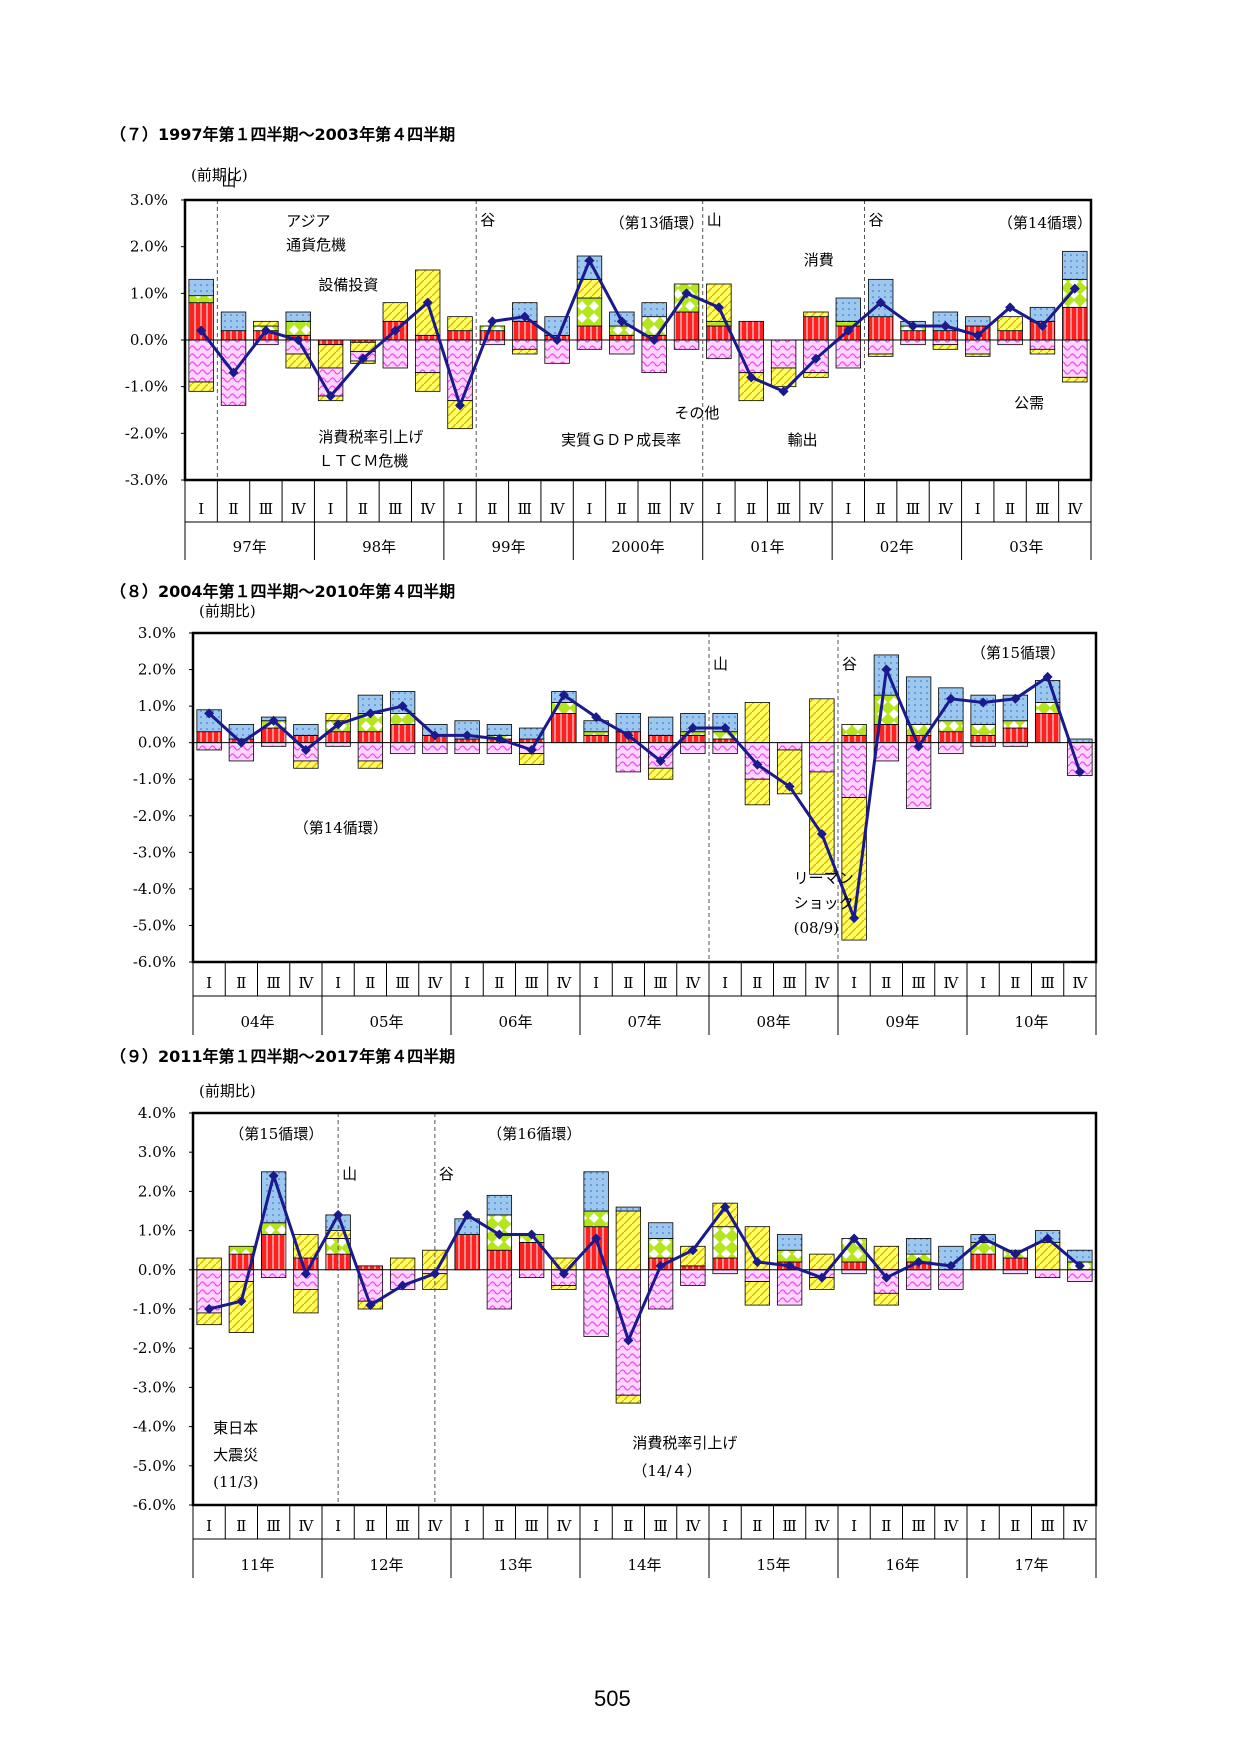 The width and height of the screenshot is (1241, 1755). Describe the element at coordinates (235, 1455) in the screenshot. I see `annotation-label: 大震災` at that location.